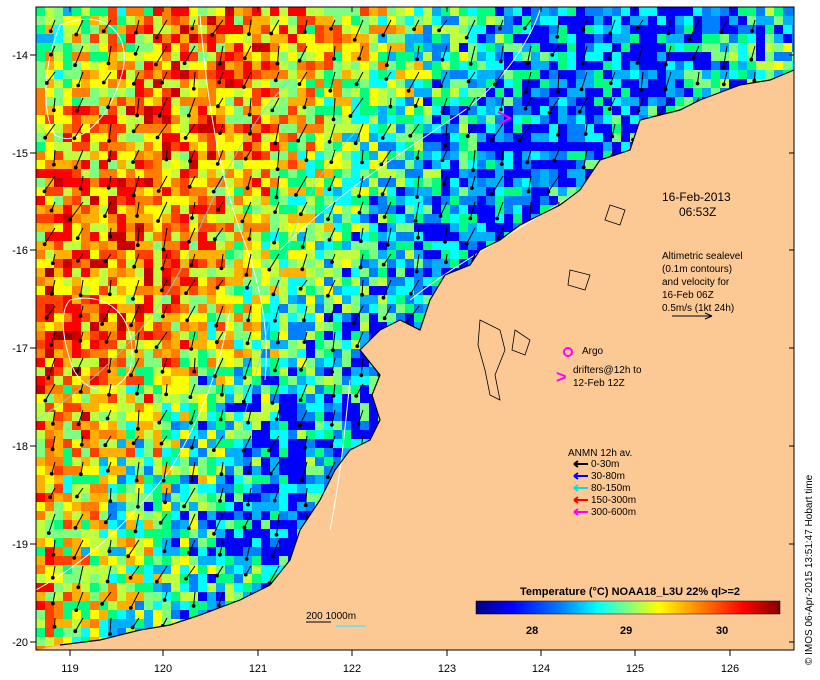 The image size is (820, 680). Describe the element at coordinates (551, 302) in the screenshot. I see `islands` at that location.